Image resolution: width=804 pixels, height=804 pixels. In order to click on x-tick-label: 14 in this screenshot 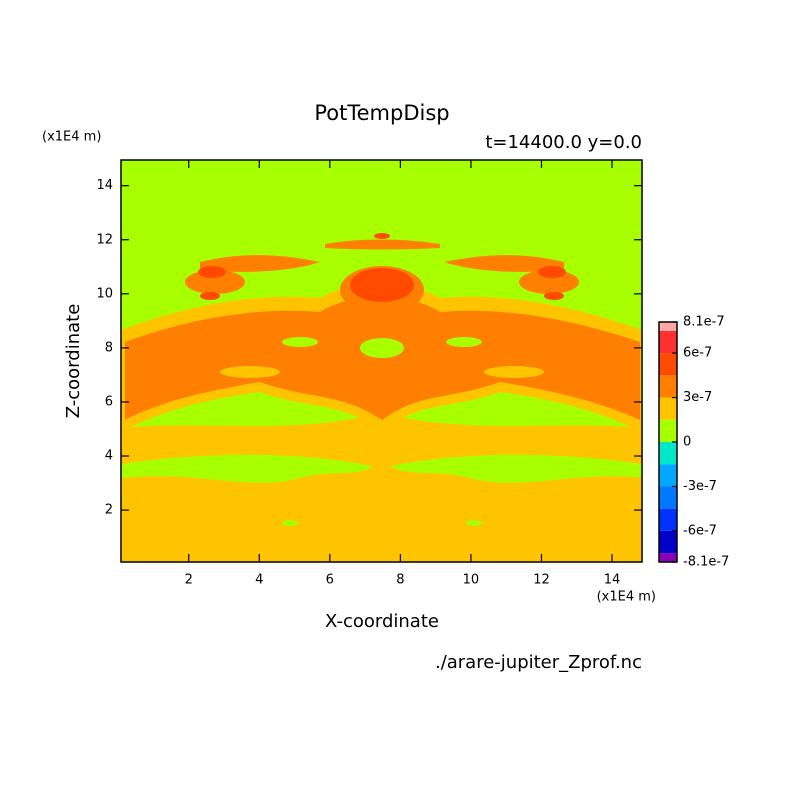, I will do `click(612, 580)`.